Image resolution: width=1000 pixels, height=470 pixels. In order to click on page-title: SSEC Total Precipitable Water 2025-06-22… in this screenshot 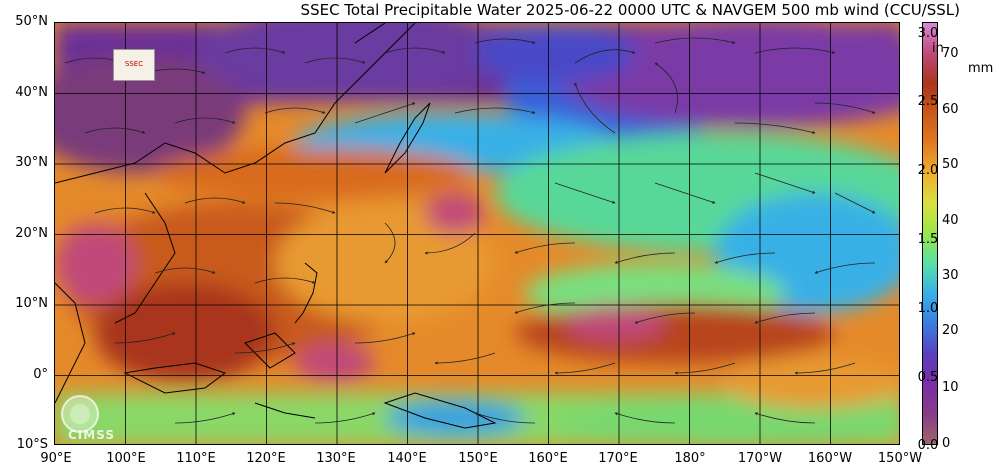, I will do `click(630, 10)`.